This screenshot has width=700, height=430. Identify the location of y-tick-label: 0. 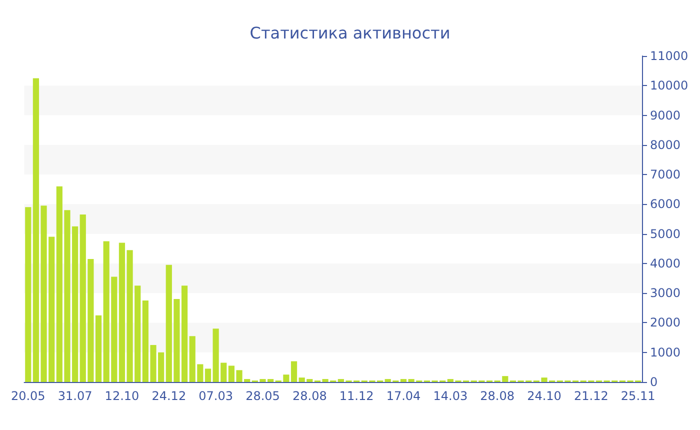
(654, 382).